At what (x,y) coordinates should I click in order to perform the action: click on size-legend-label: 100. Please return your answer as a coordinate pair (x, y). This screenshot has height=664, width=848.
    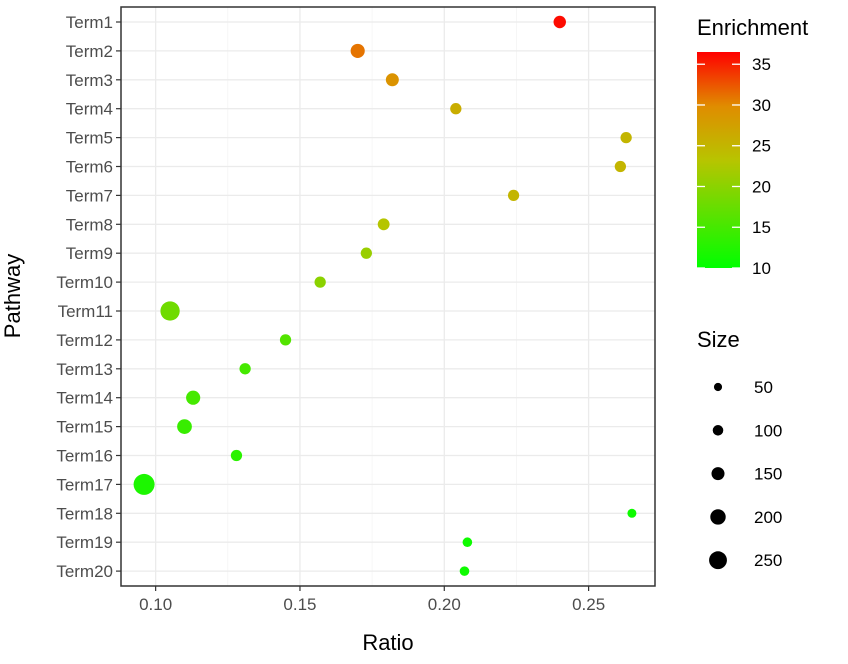
    Looking at the image, I should click on (768, 430).